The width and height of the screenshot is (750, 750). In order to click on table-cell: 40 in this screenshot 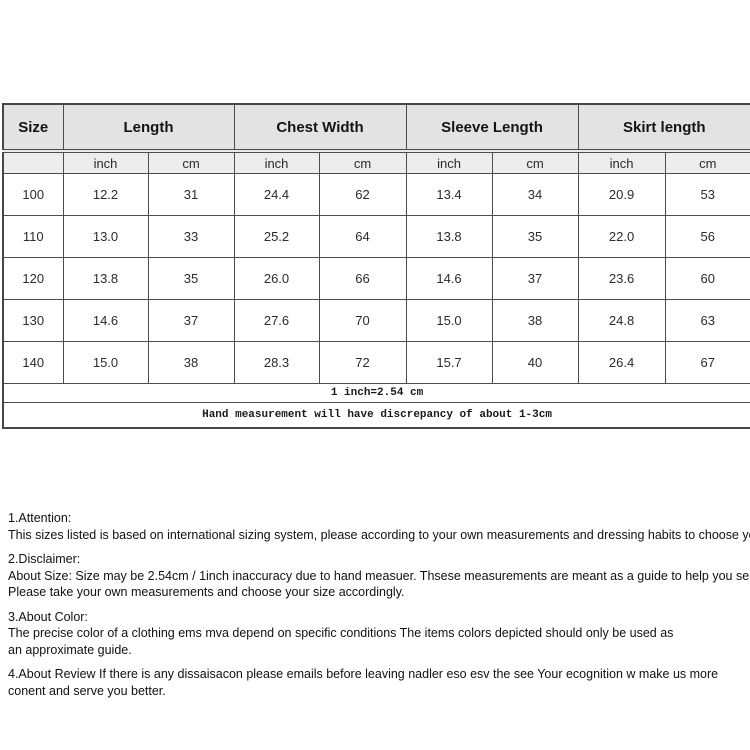, I will do `click(535, 362)`.